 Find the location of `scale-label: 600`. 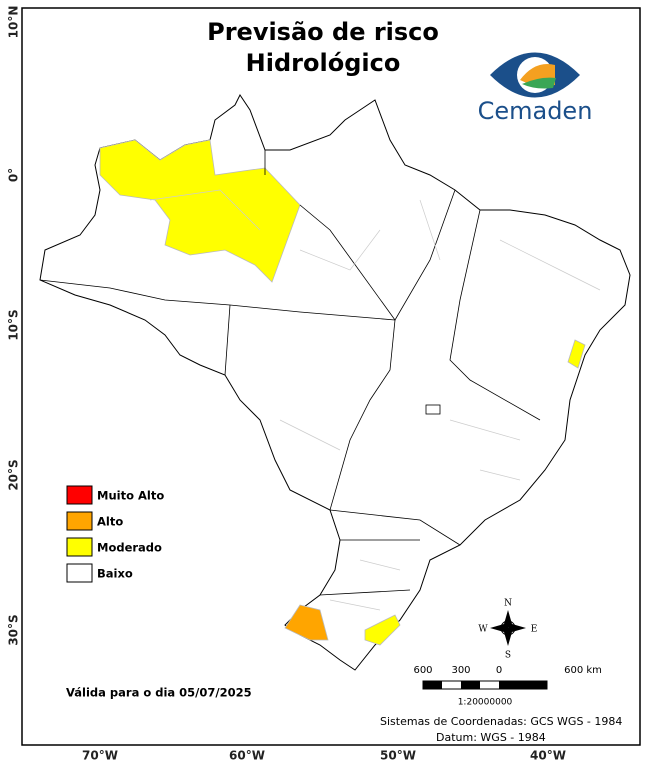

scale-label: 600 is located at coordinates (422, 670).